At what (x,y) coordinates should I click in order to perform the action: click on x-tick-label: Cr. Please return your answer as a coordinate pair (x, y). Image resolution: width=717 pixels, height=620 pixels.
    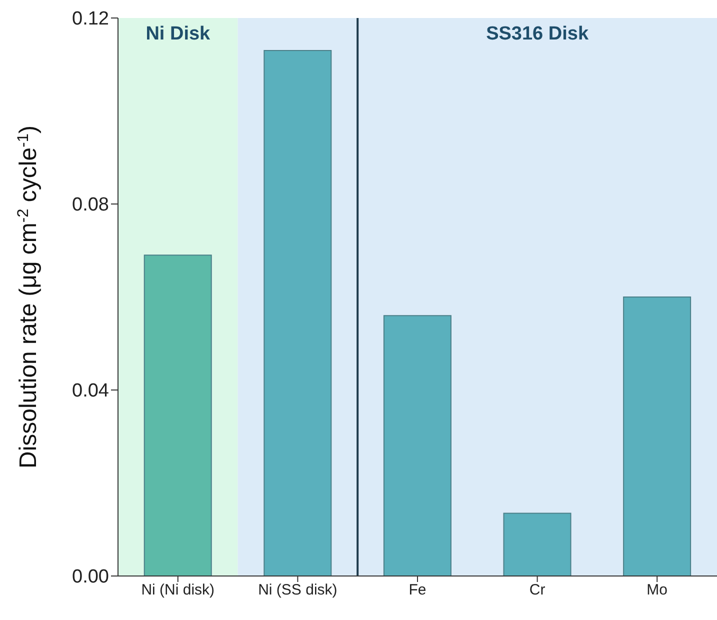
    Looking at the image, I should click on (537, 590).